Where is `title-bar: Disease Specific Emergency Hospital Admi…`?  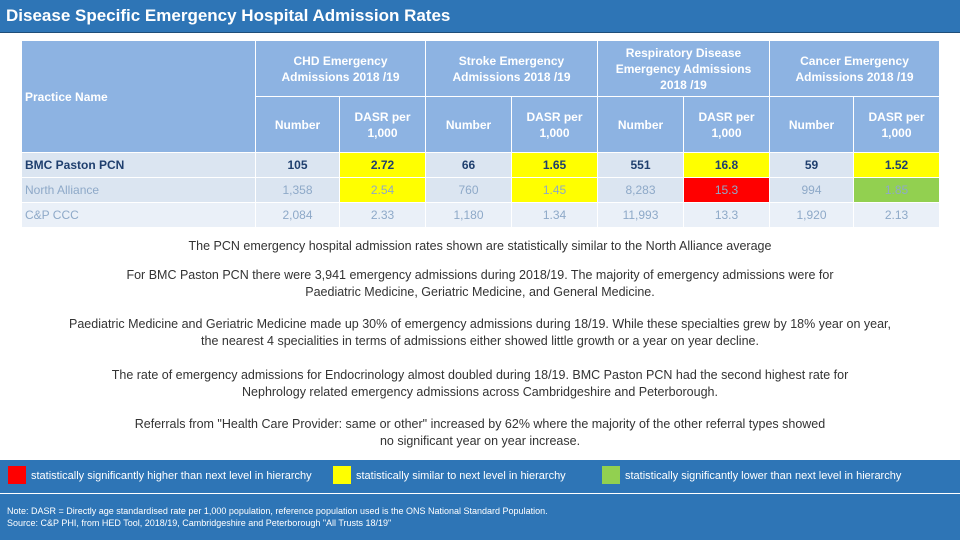
title-bar: Disease Specific Emergency Hospital Admi… is located at coordinates (480, 16).